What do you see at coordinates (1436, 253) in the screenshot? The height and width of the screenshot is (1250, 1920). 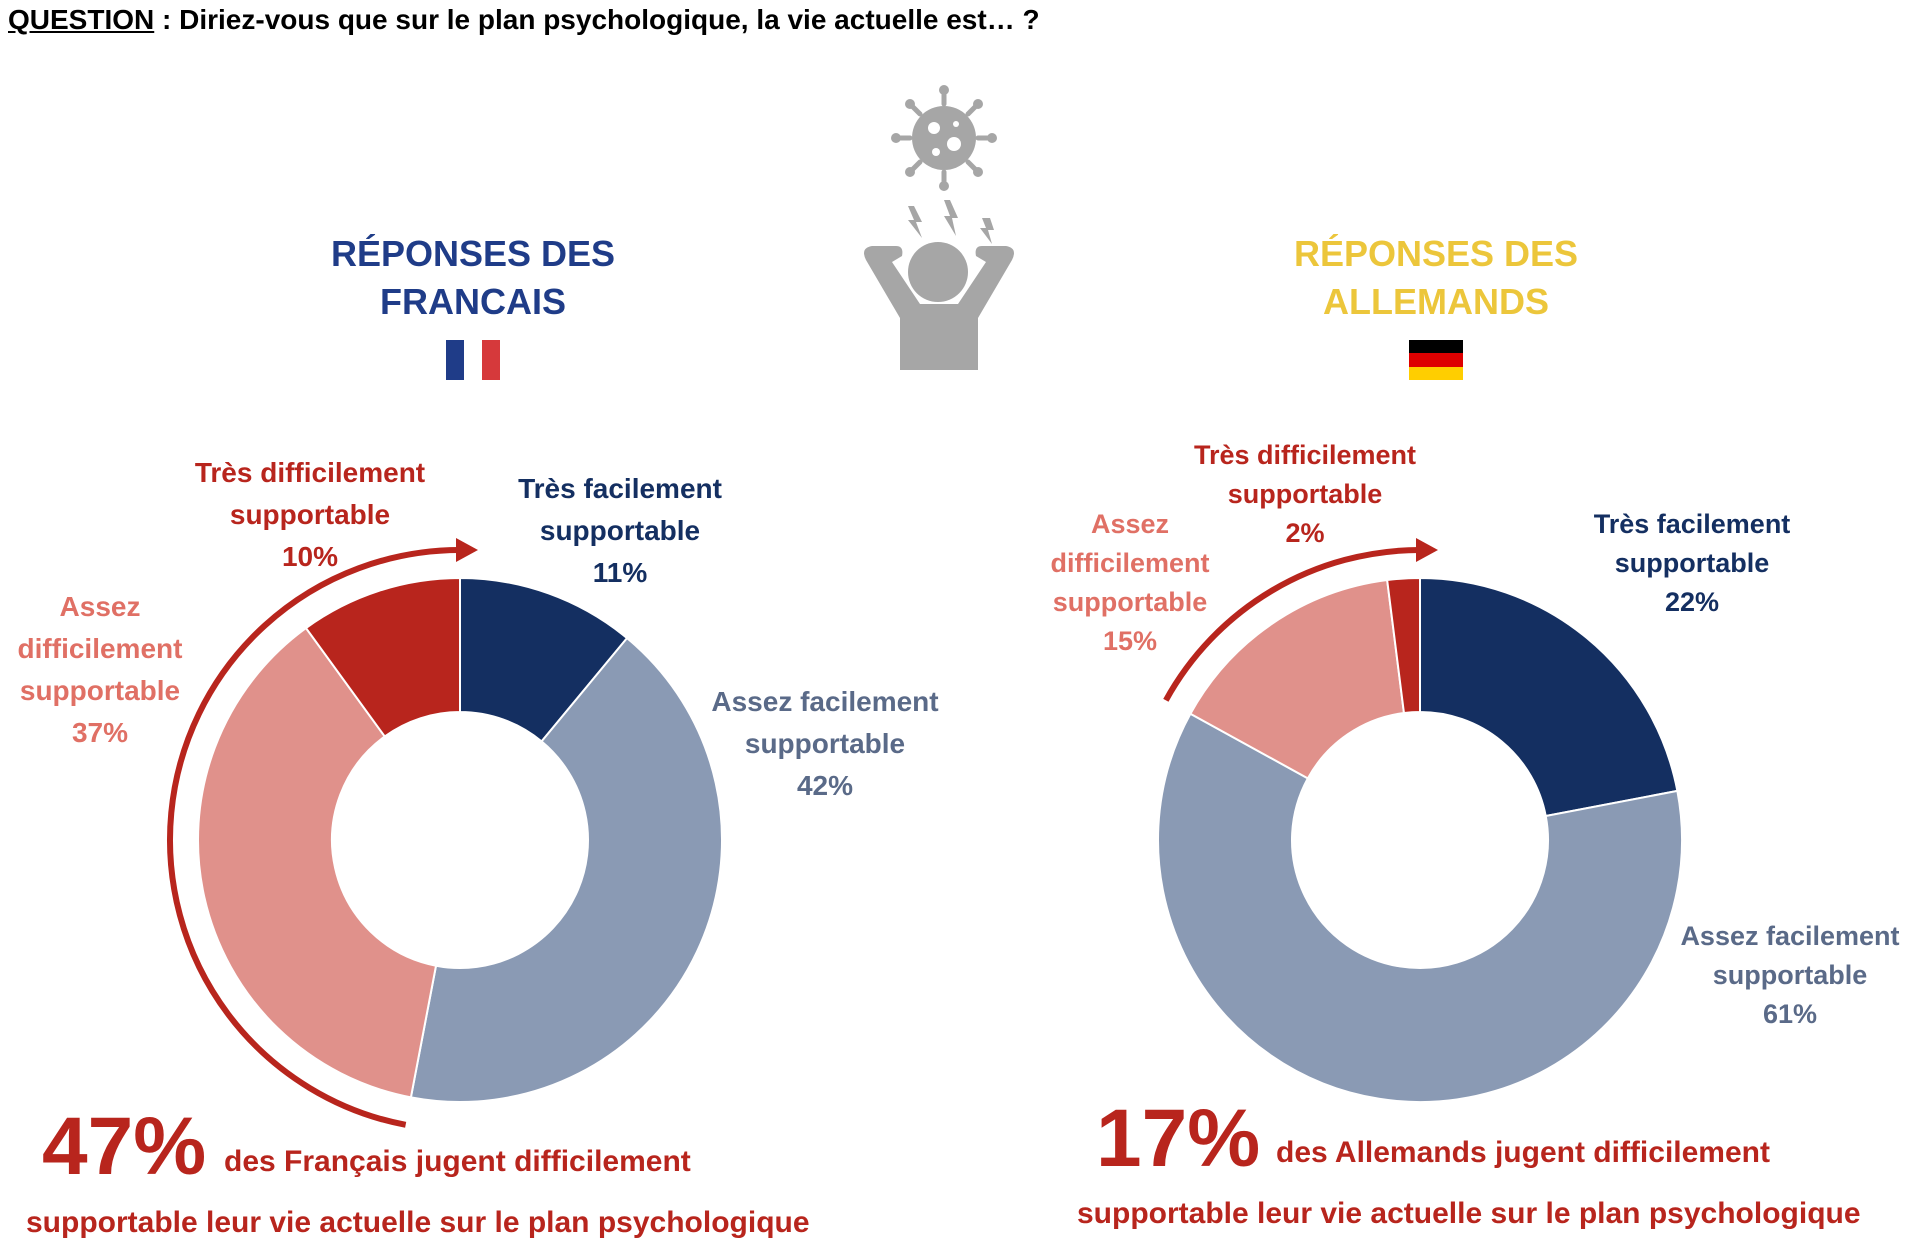 I see `germany-title-line1: RÉPONSES DES` at bounding box center [1436, 253].